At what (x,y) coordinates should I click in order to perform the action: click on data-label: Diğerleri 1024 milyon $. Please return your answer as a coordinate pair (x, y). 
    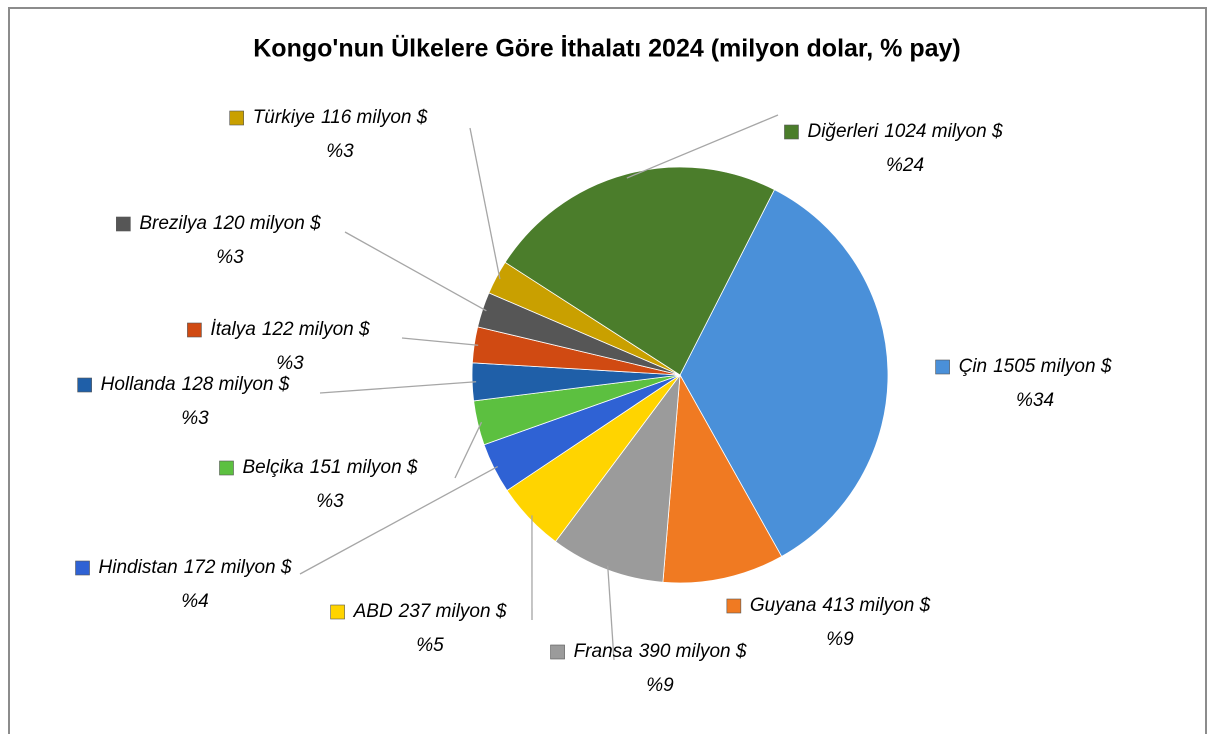
    Looking at the image, I should click on (904, 131).